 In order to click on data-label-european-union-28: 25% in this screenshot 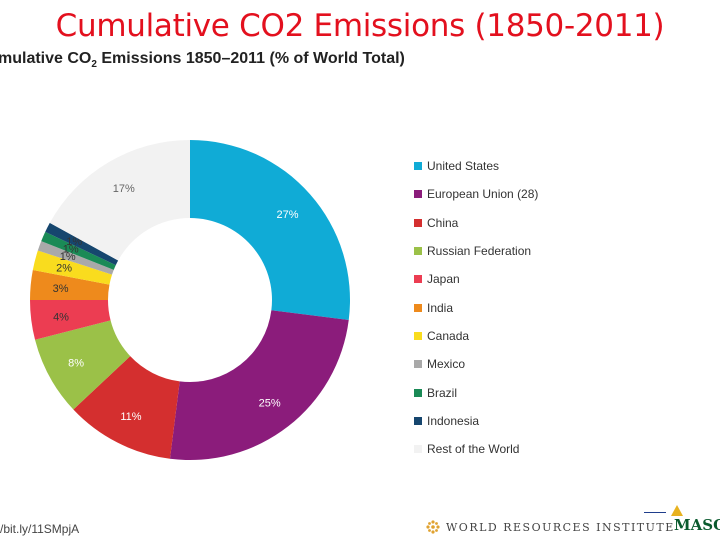, I will do `click(270, 404)`.